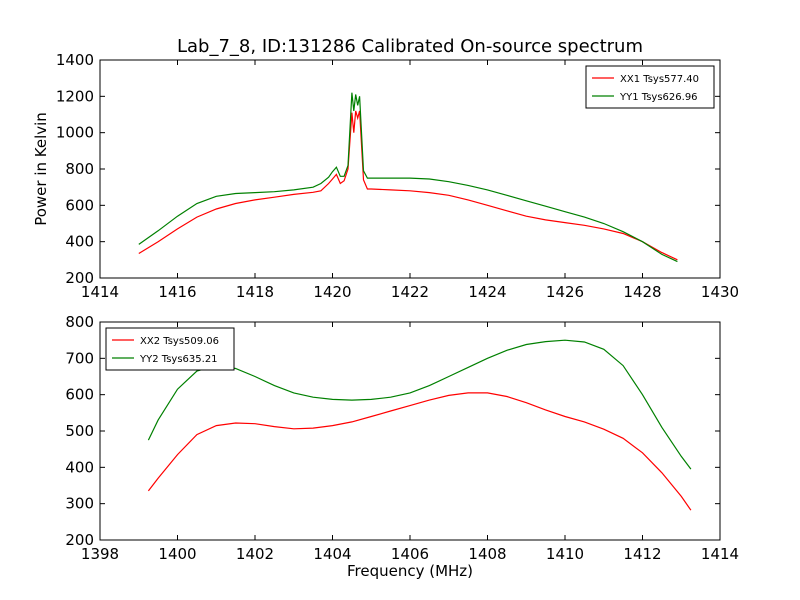 This screenshot has height=600, width=800. Describe the element at coordinates (178, 359) in the screenshot. I see `legend-entry: YY2 Tsys635.21` at that location.